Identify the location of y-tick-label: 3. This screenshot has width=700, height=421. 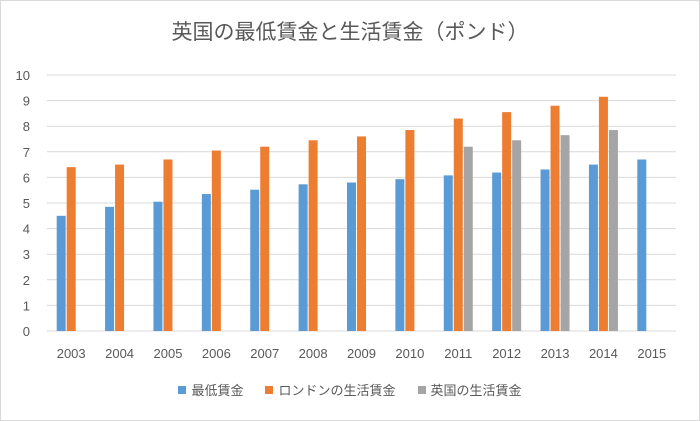
(26, 254).